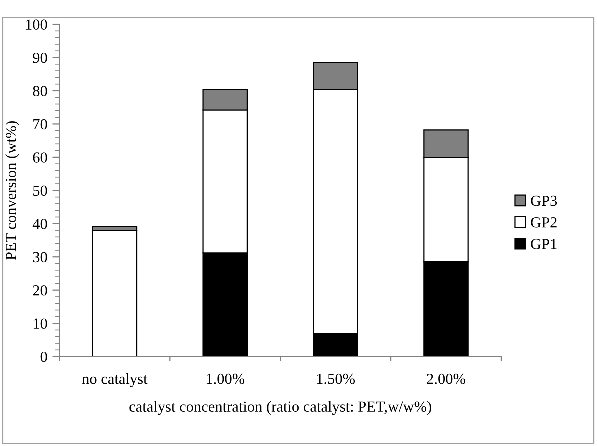 The height and width of the screenshot is (446, 597). Describe the element at coordinates (13, 190) in the screenshot. I see `y-axis-title: PET conversion (wt%)` at that location.